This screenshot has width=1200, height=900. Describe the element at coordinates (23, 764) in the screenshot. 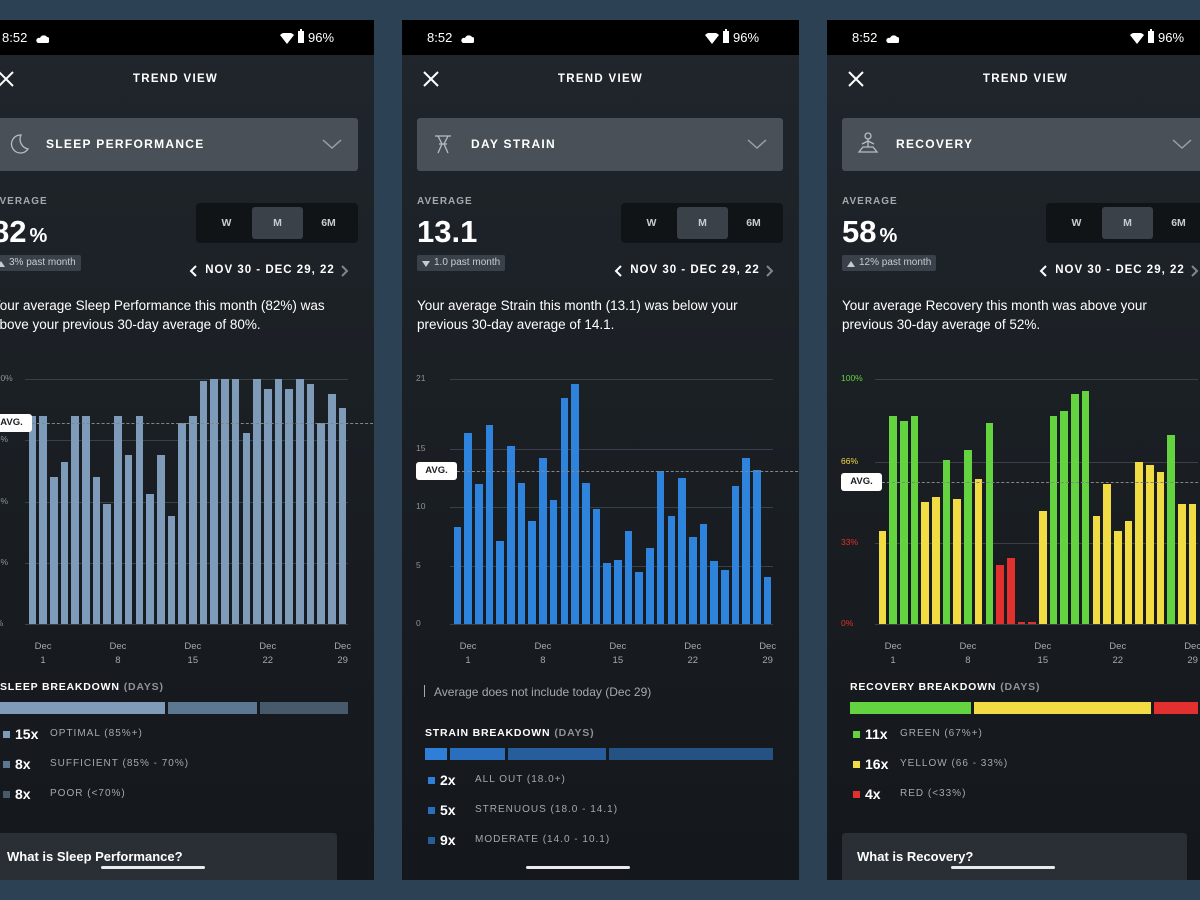

I see `breakdown-count: 8x` at that location.